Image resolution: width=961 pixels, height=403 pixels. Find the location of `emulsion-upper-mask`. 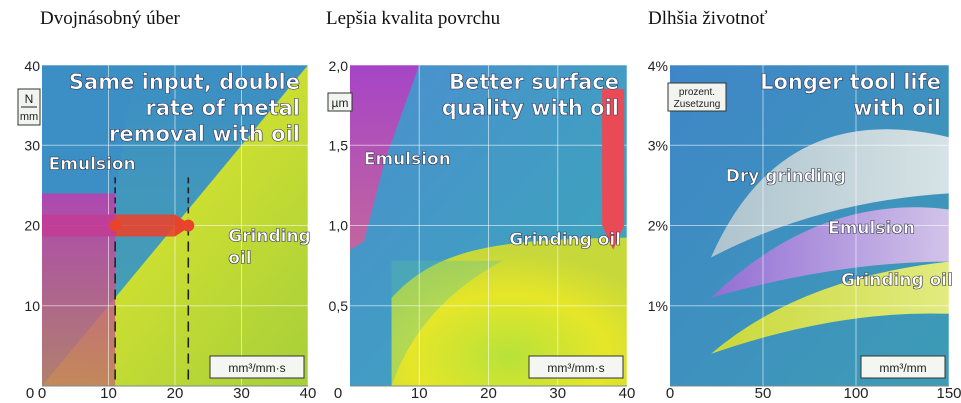

emulsion-upper-mask is located at coordinates (89, 129).